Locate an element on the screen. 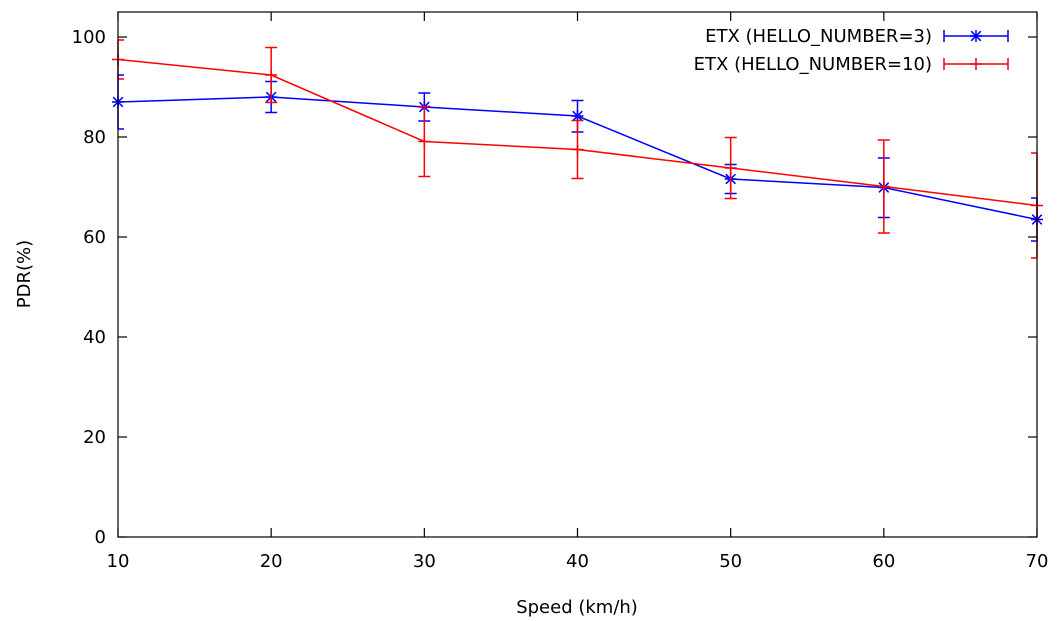 This screenshot has height=621, width=1058. legend-item: ETX (HELLO_NUMBER=3) is located at coordinates (857, 36).